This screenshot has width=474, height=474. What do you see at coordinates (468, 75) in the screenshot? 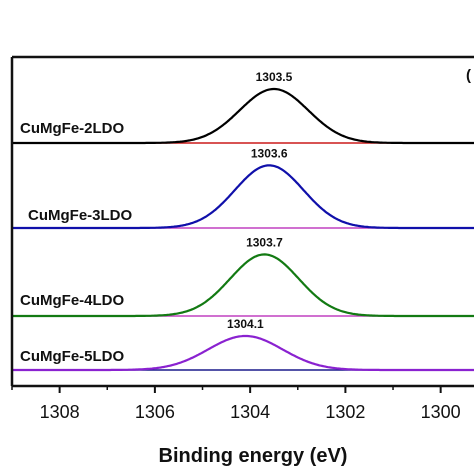
I see `panel-label: (` at bounding box center [468, 75].